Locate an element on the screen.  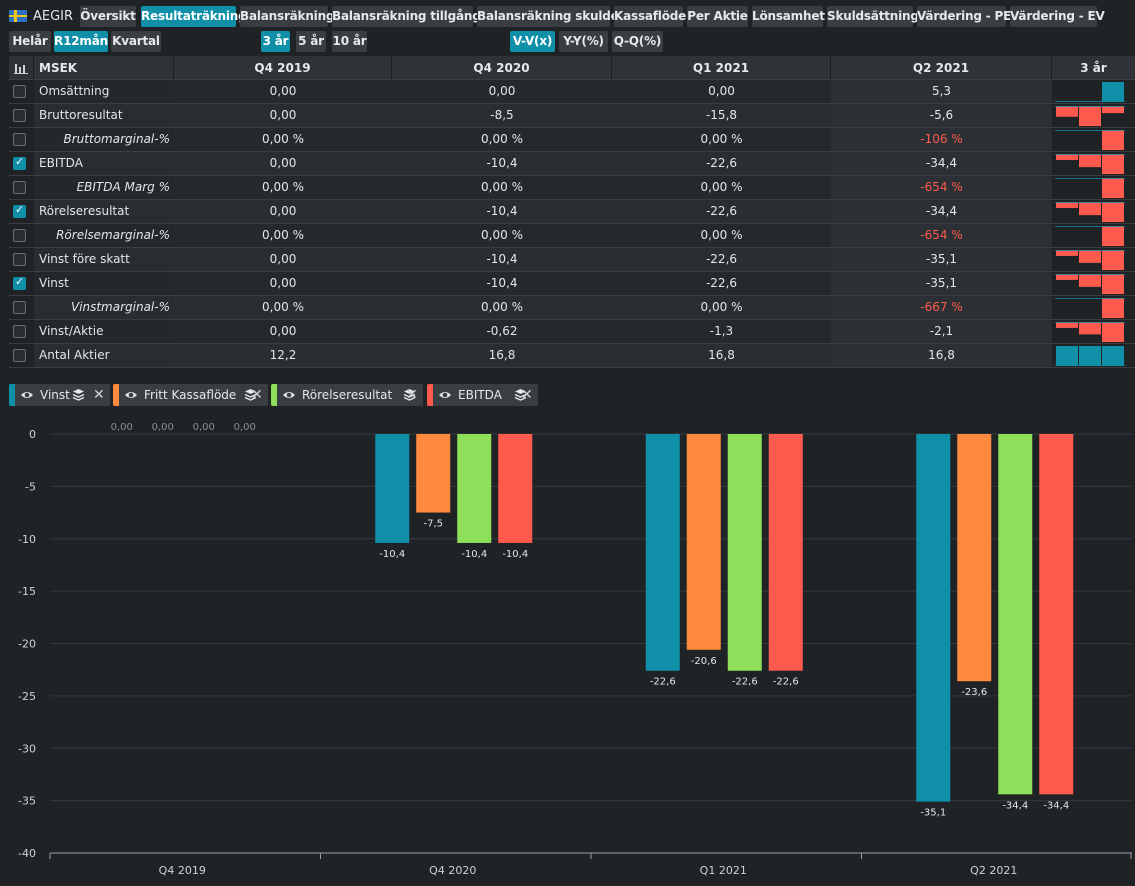
y-tick-label: -10 is located at coordinates (27, 539).